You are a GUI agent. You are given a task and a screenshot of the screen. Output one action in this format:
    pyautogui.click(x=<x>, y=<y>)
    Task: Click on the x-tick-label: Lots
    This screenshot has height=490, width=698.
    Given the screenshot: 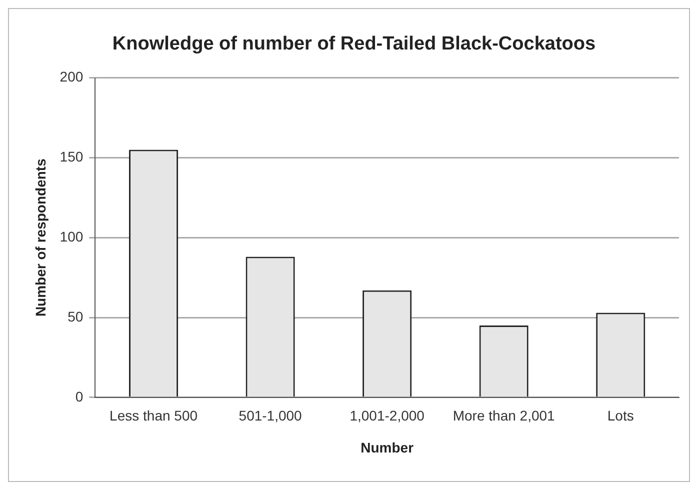 What is the action you would take?
    pyautogui.click(x=620, y=416)
    